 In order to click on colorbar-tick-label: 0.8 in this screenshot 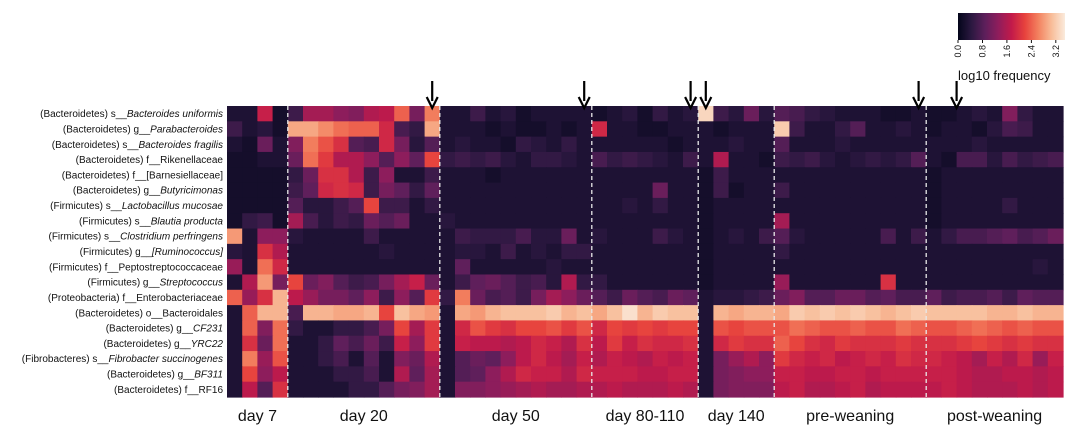, I will do `click(983, 51)`.